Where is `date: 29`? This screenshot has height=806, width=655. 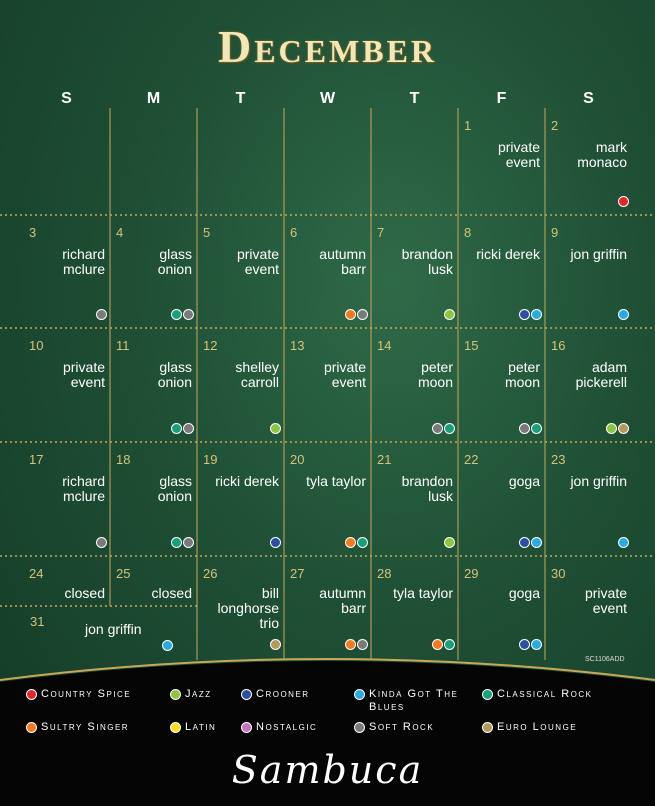 date: 29 is located at coordinates (471, 573).